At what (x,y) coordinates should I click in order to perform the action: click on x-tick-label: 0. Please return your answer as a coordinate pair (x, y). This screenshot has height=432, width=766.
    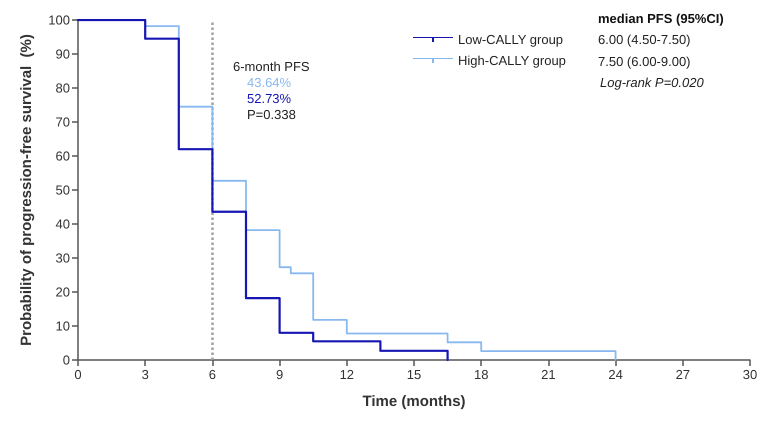
    Looking at the image, I should click on (78, 374).